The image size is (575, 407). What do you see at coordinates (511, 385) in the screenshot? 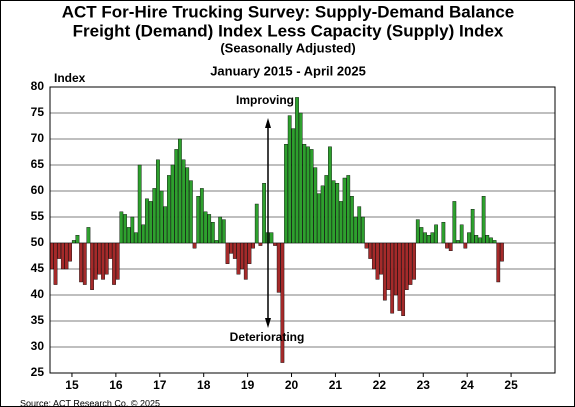
I see `x-tick-label: 25` at bounding box center [511, 385].